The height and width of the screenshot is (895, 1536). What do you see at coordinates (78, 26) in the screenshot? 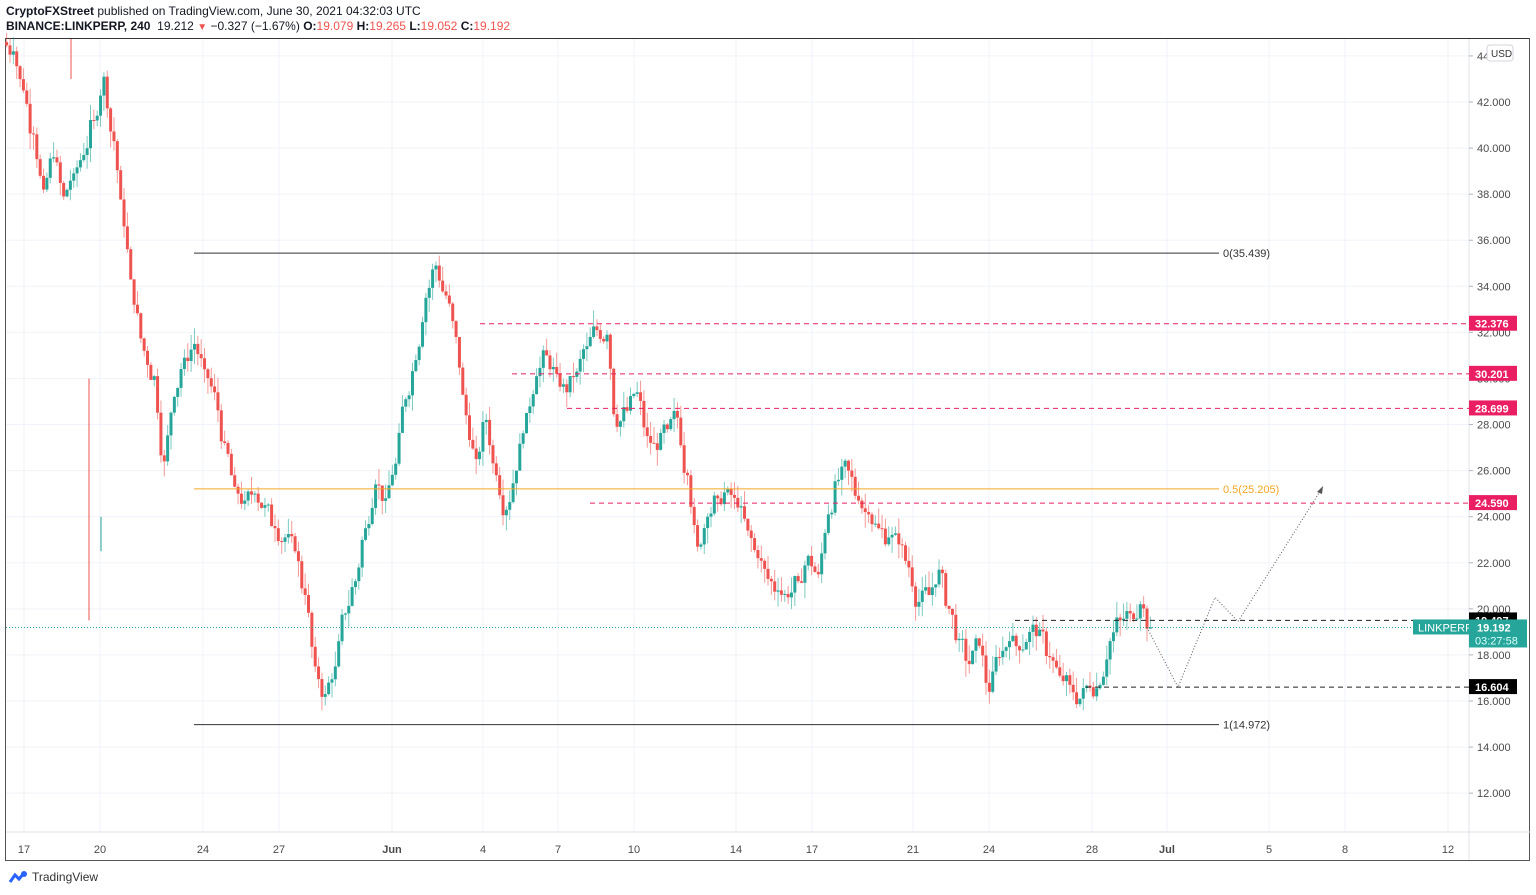
I see `symbol-label: BINANCE:LINKPERP, 240` at bounding box center [78, 26].